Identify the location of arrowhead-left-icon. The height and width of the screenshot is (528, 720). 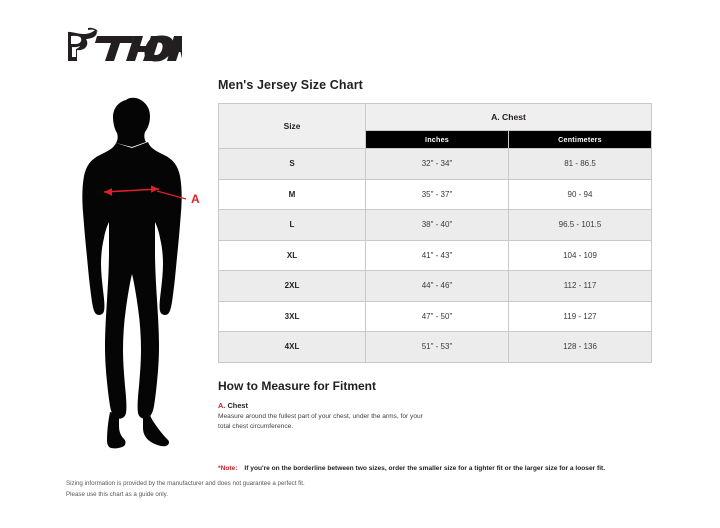
(108, 192).